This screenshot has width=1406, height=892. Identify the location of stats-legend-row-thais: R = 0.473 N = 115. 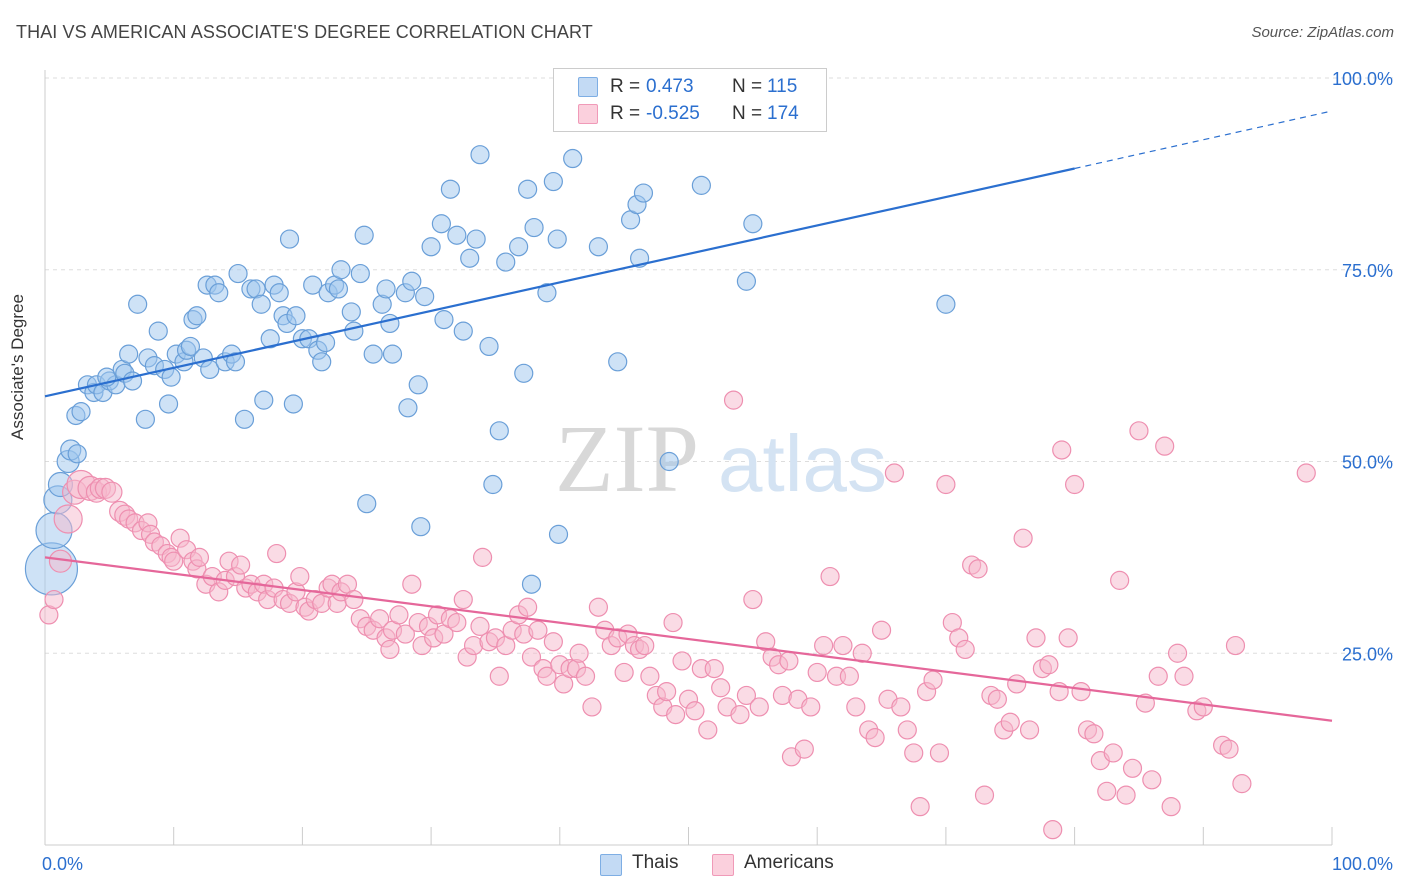
(690, 87).